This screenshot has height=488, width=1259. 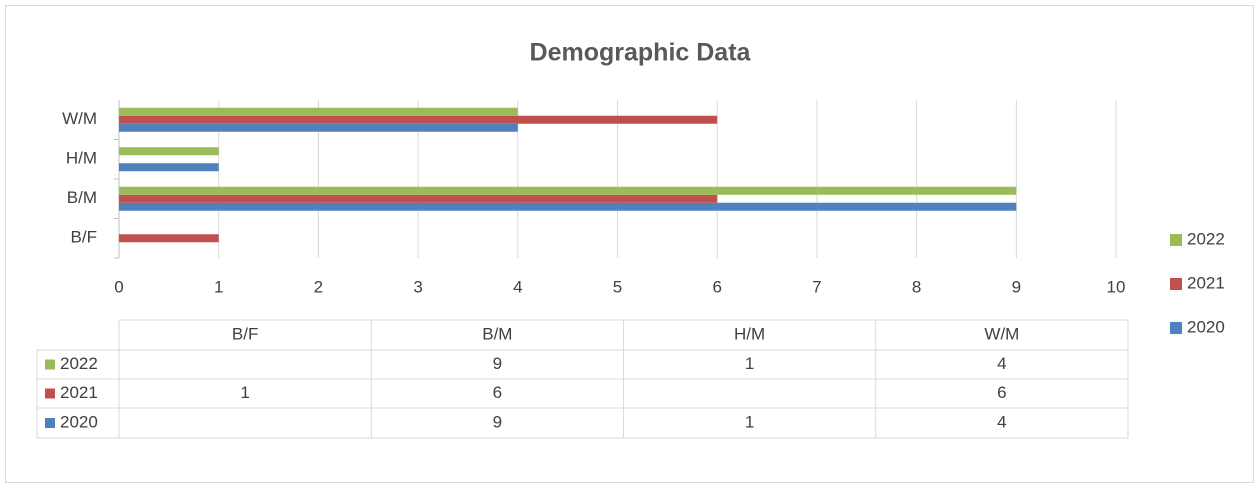 What do you see at coordinates (81, 158) in the screenshot?
I see `y-tick-label: H/M` at bounding box center [81, 158].